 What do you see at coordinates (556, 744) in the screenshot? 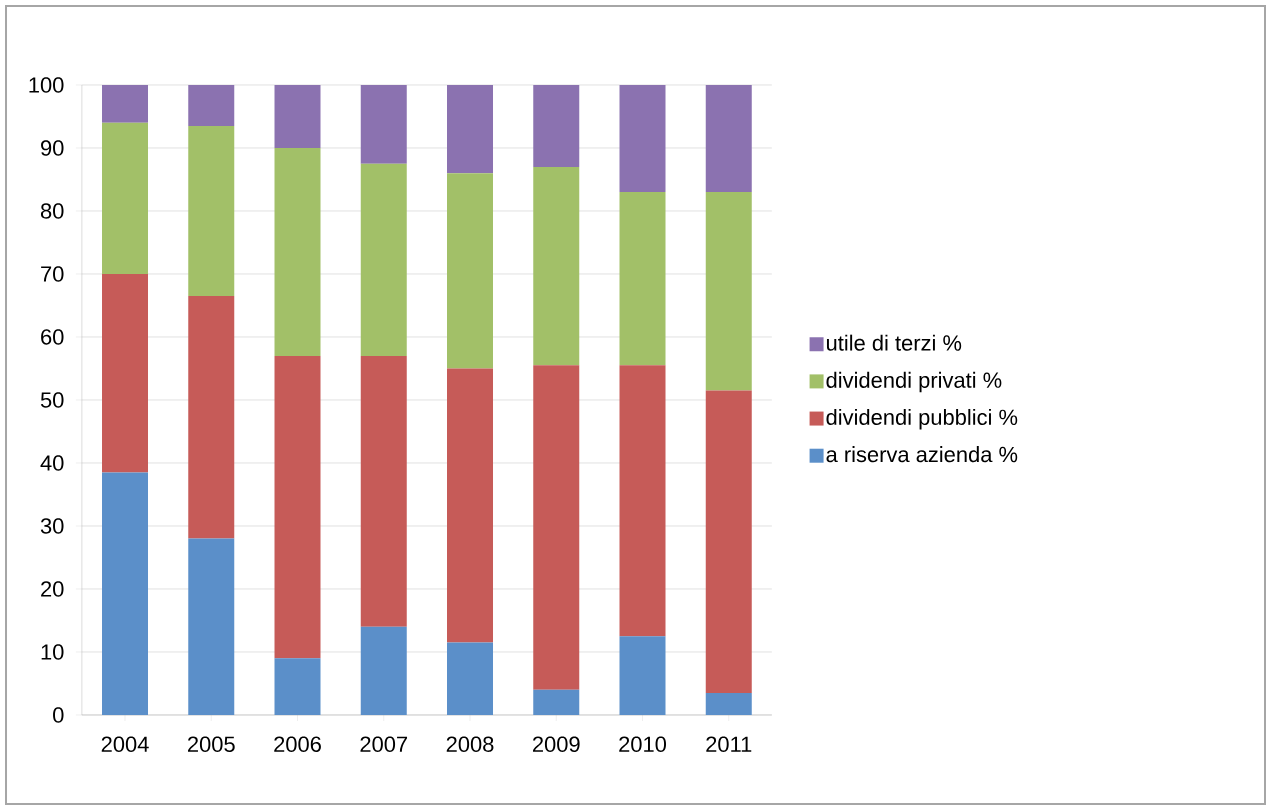
I see `x-tick-label: 2009` at bounding box center [556, 744].